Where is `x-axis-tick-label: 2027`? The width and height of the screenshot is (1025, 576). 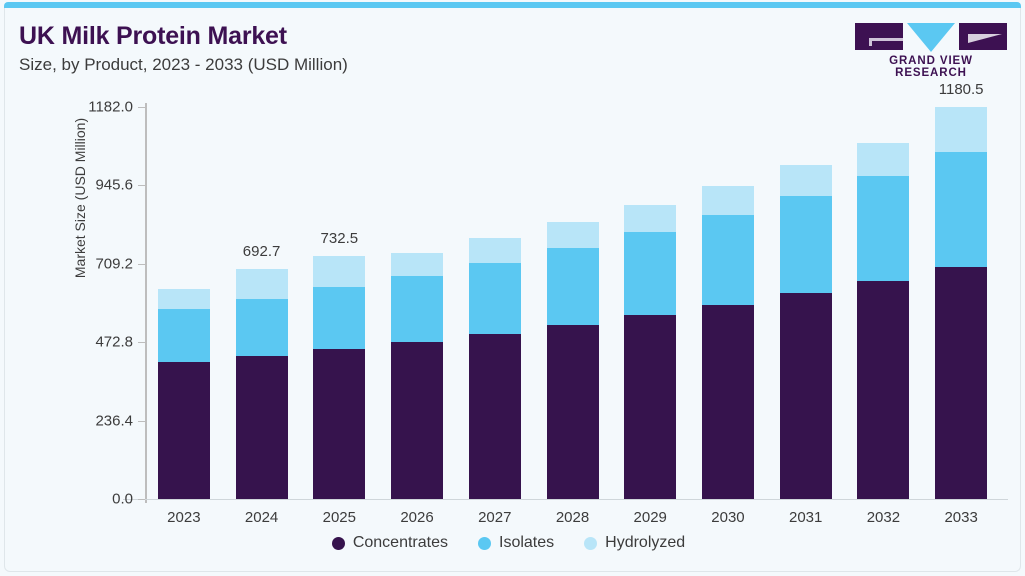 x-axis-tick-label: 2027 is located at coordinates (495, 517).